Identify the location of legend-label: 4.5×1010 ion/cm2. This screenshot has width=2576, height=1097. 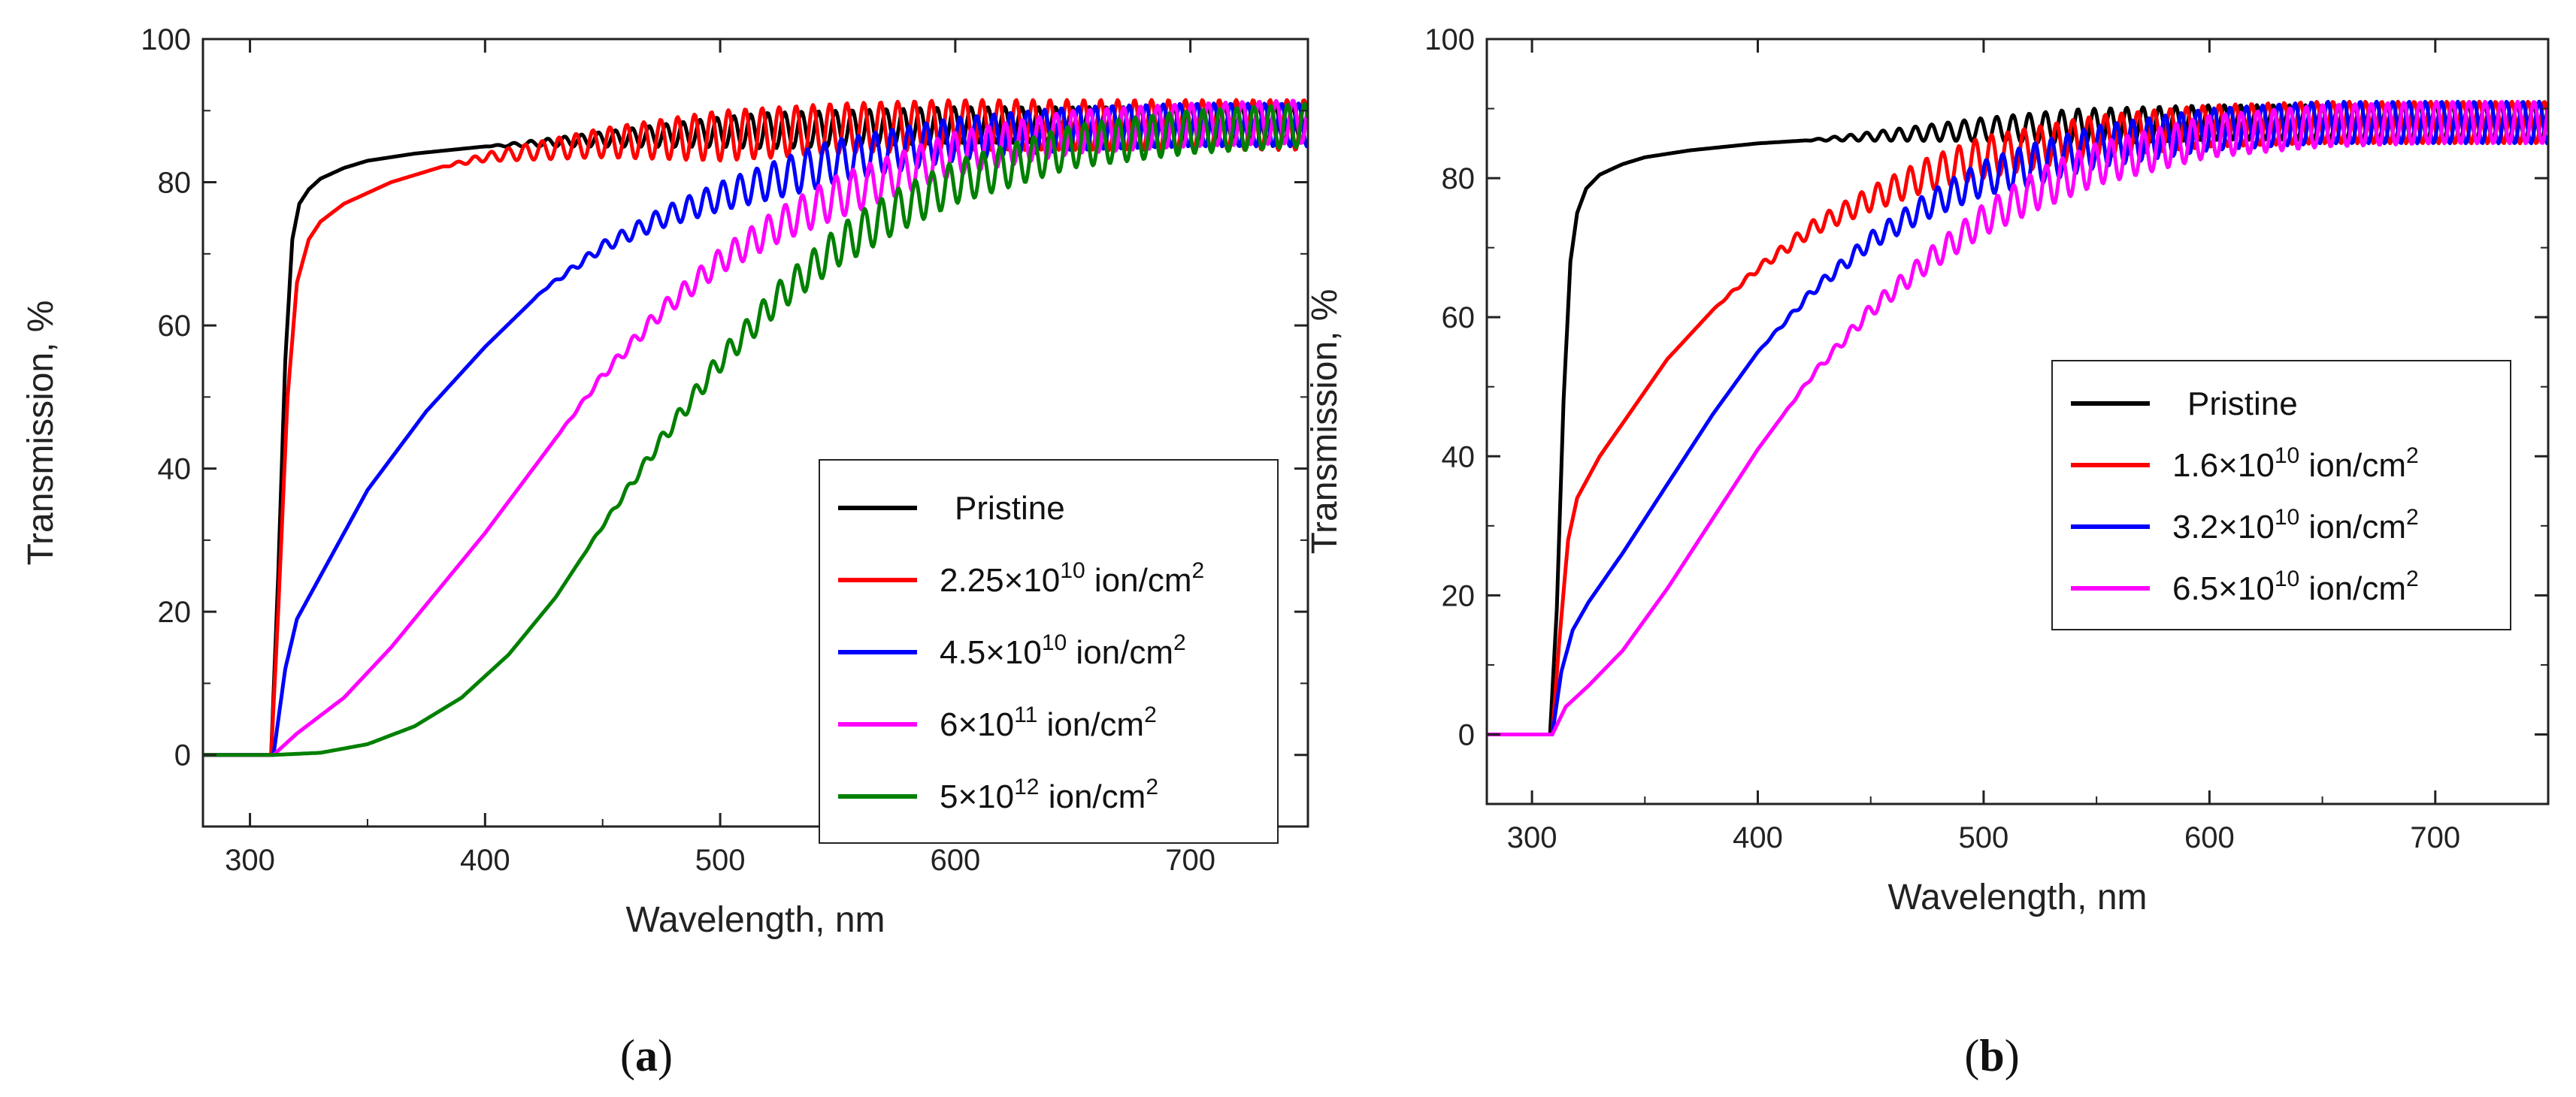
(1063, 650).